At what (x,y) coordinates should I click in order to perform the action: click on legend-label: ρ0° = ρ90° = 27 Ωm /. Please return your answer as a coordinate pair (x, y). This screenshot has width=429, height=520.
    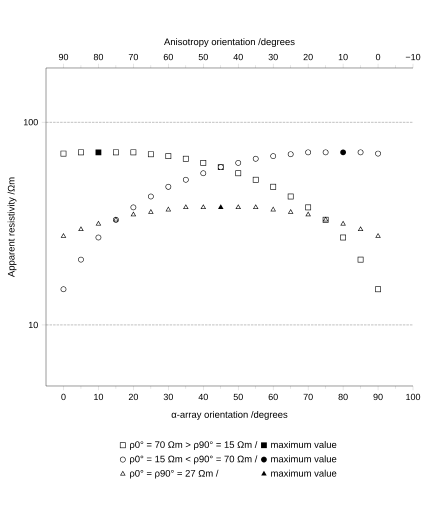
    Looking at the image, I should click on (174, 474).